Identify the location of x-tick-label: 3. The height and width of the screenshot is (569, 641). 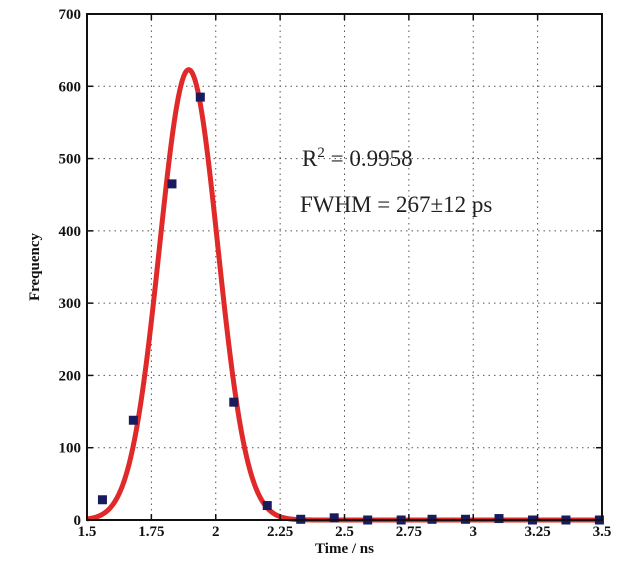
(474, 532).